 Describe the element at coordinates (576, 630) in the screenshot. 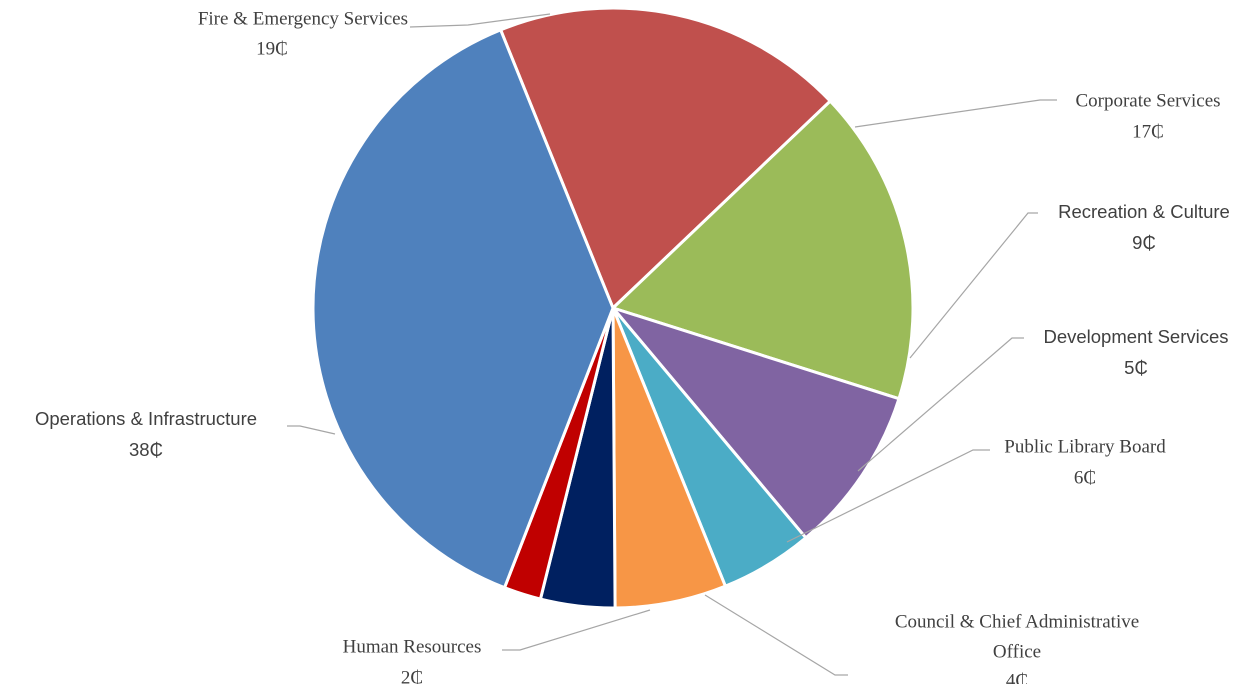

I see `leader-line-human-resources` at that location.